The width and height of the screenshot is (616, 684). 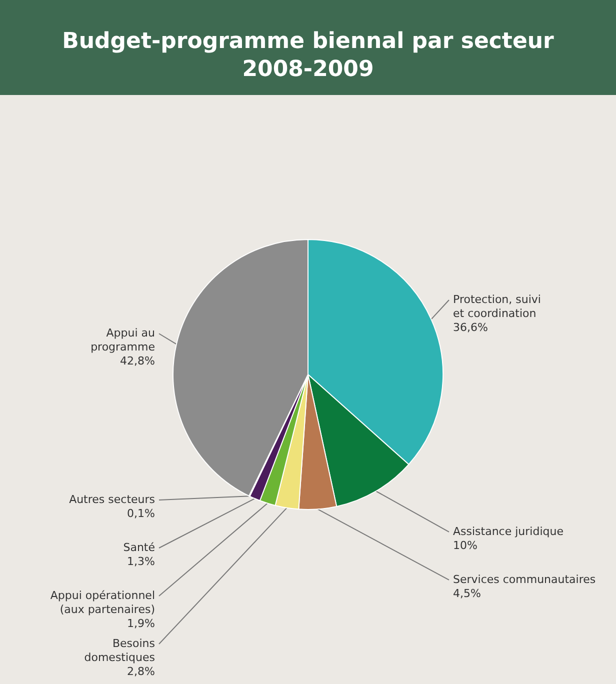 I want to click on chart-title: Budget-programme biennal par secteur 2008-2009, so click(x=308, y=55).